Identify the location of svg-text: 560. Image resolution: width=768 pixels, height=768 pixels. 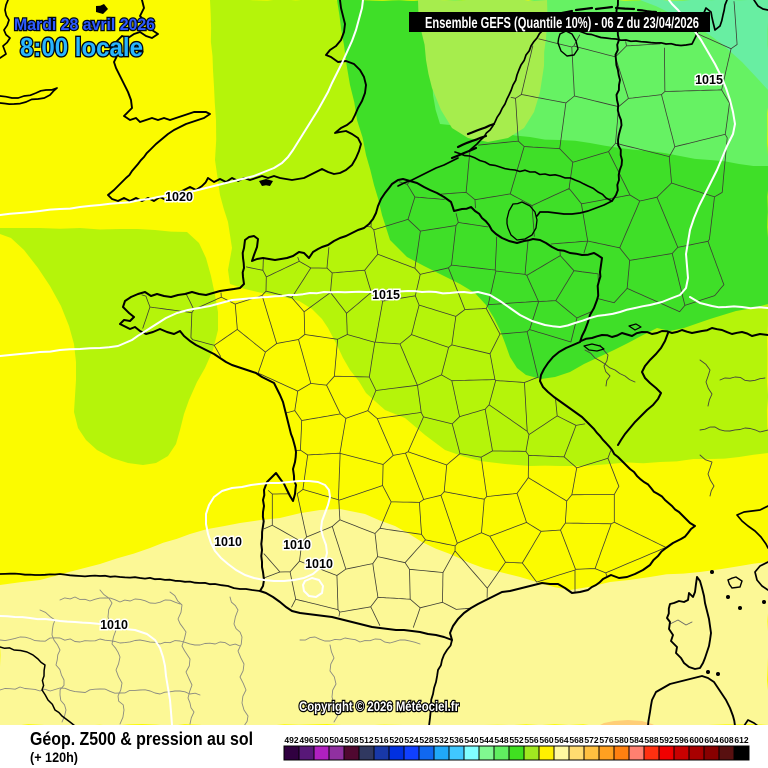
(546, 740).